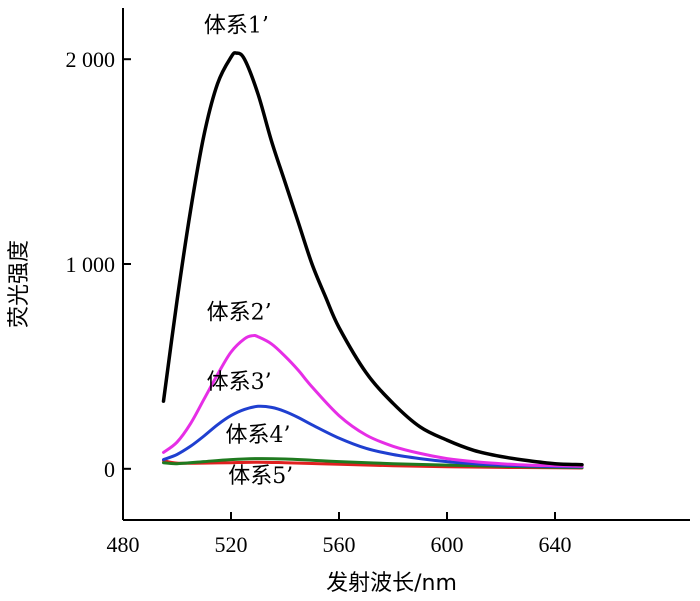 Image resolution: width=700 pixels, height=601 pixels. I want to click on x-tick-label: 560, so click(339, 544).